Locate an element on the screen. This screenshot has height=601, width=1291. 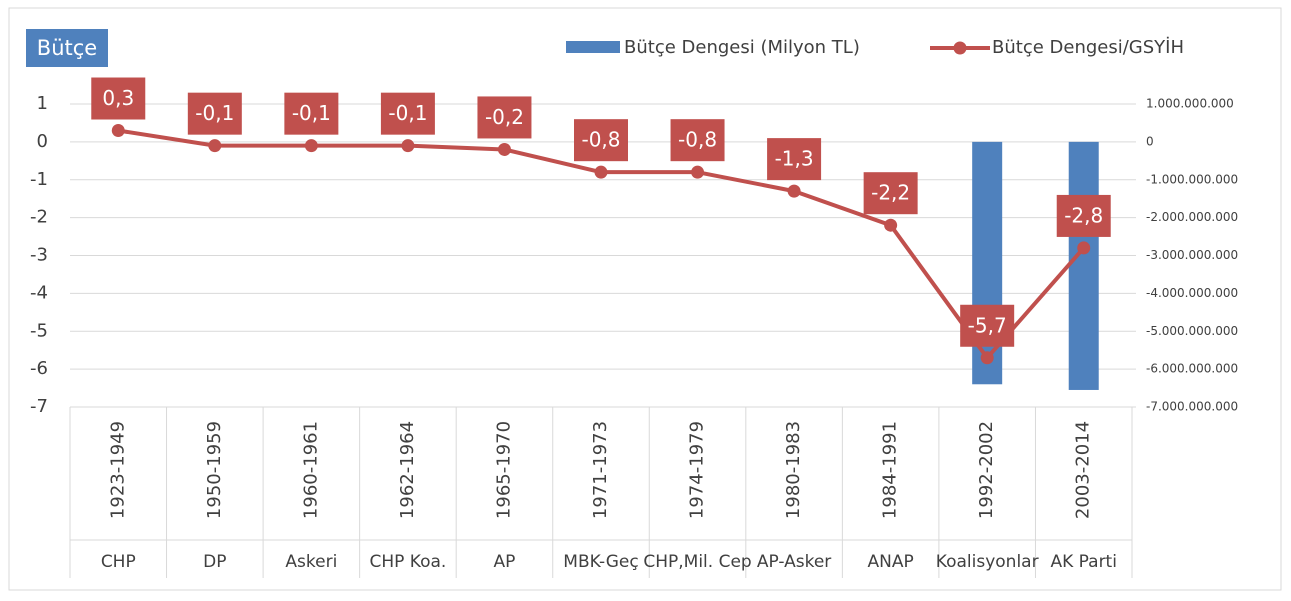
x-tick-label: 1950-1959 is located at coordinates (214, 470).